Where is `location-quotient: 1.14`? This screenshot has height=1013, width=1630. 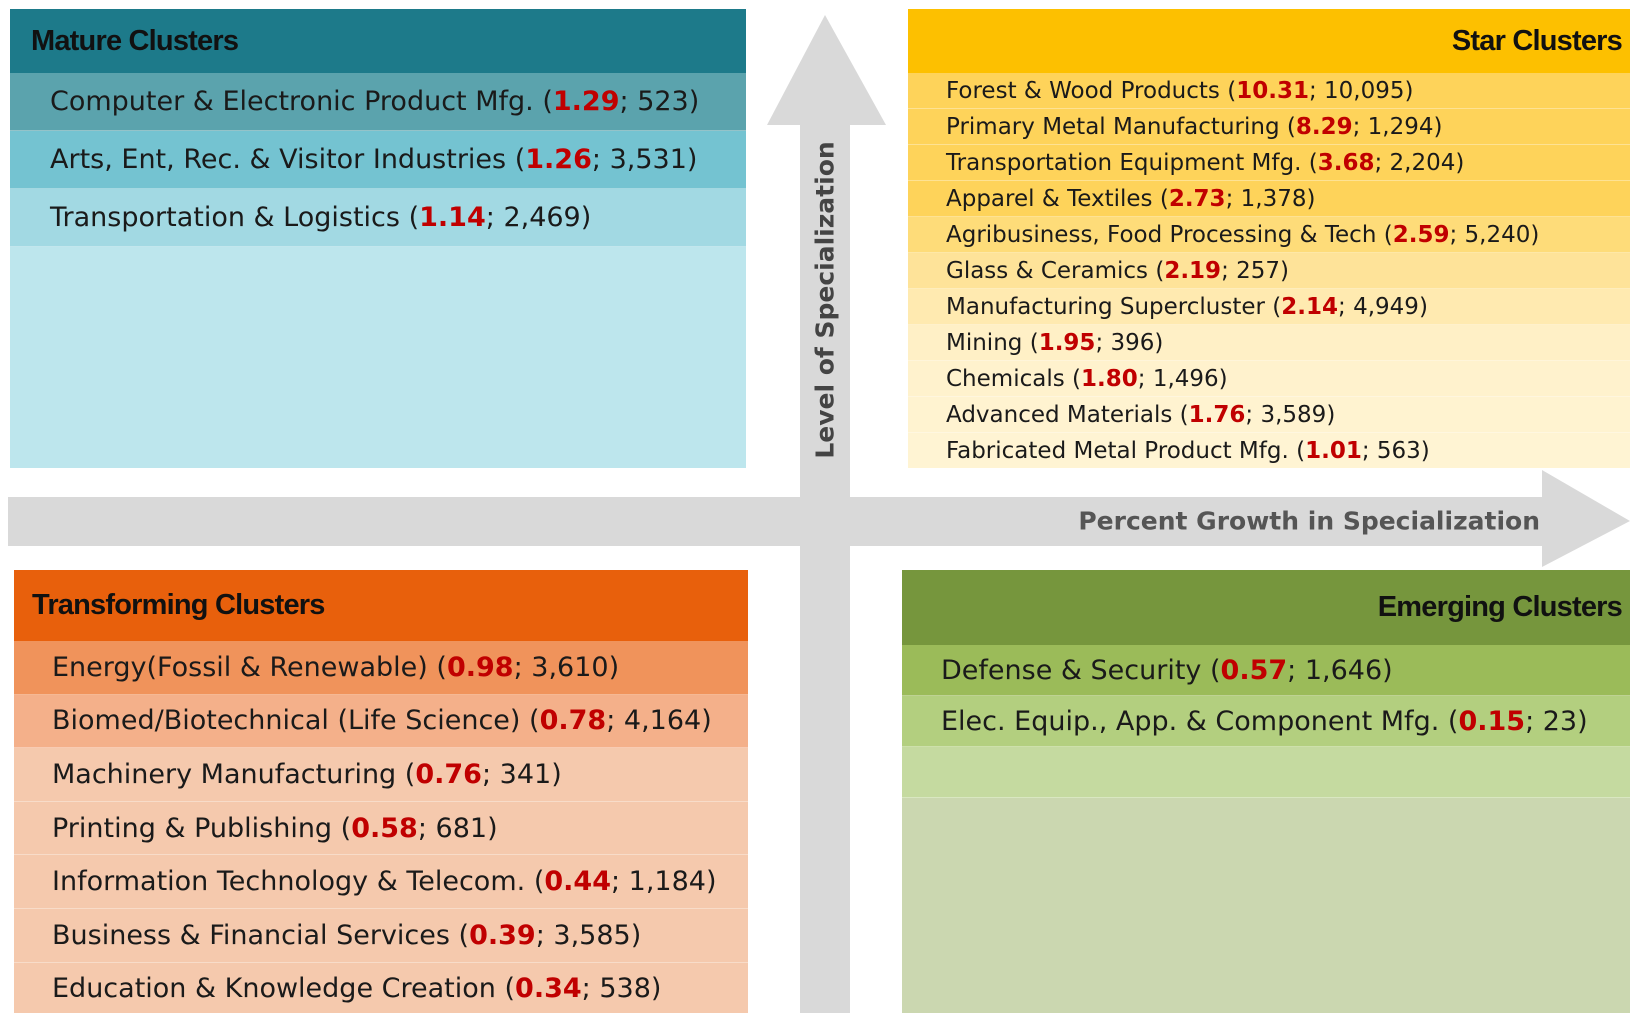
location-quotient: 1.14 is located at coordinates (456, 217).